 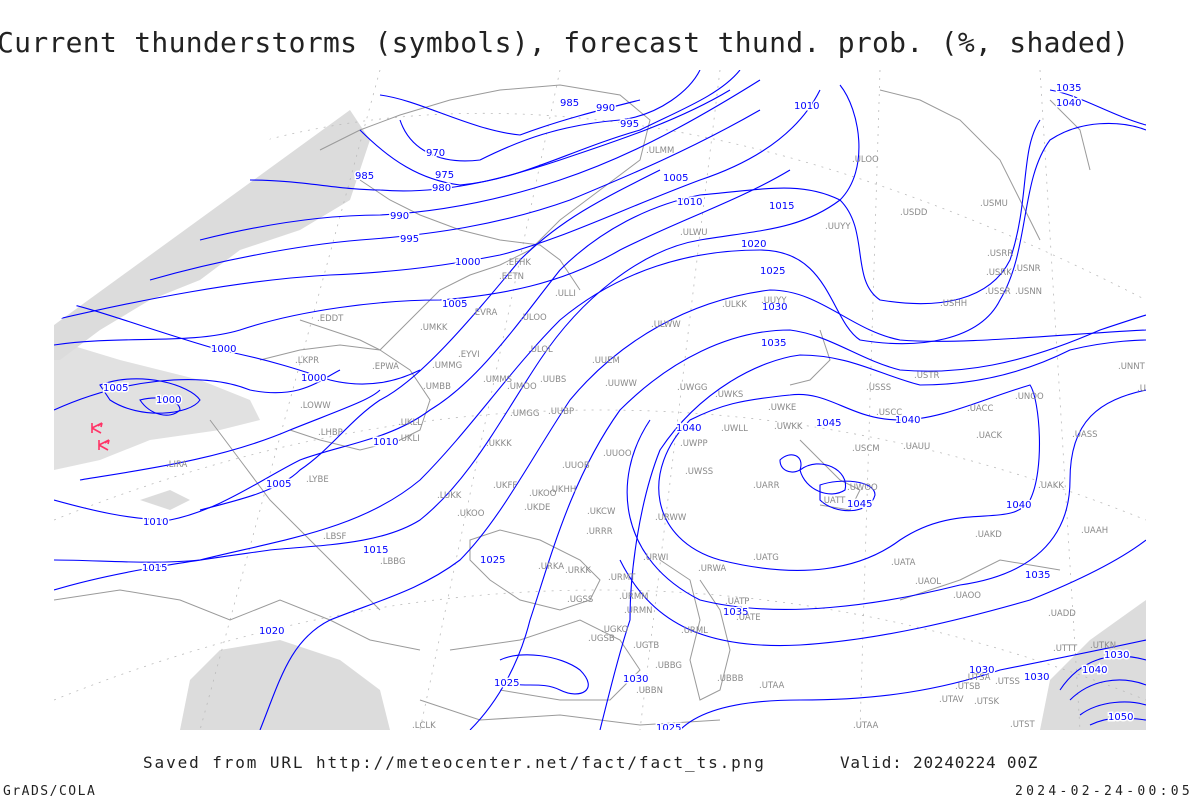 I want to click on station-label: .LBSF, so click(x=335, y=537).